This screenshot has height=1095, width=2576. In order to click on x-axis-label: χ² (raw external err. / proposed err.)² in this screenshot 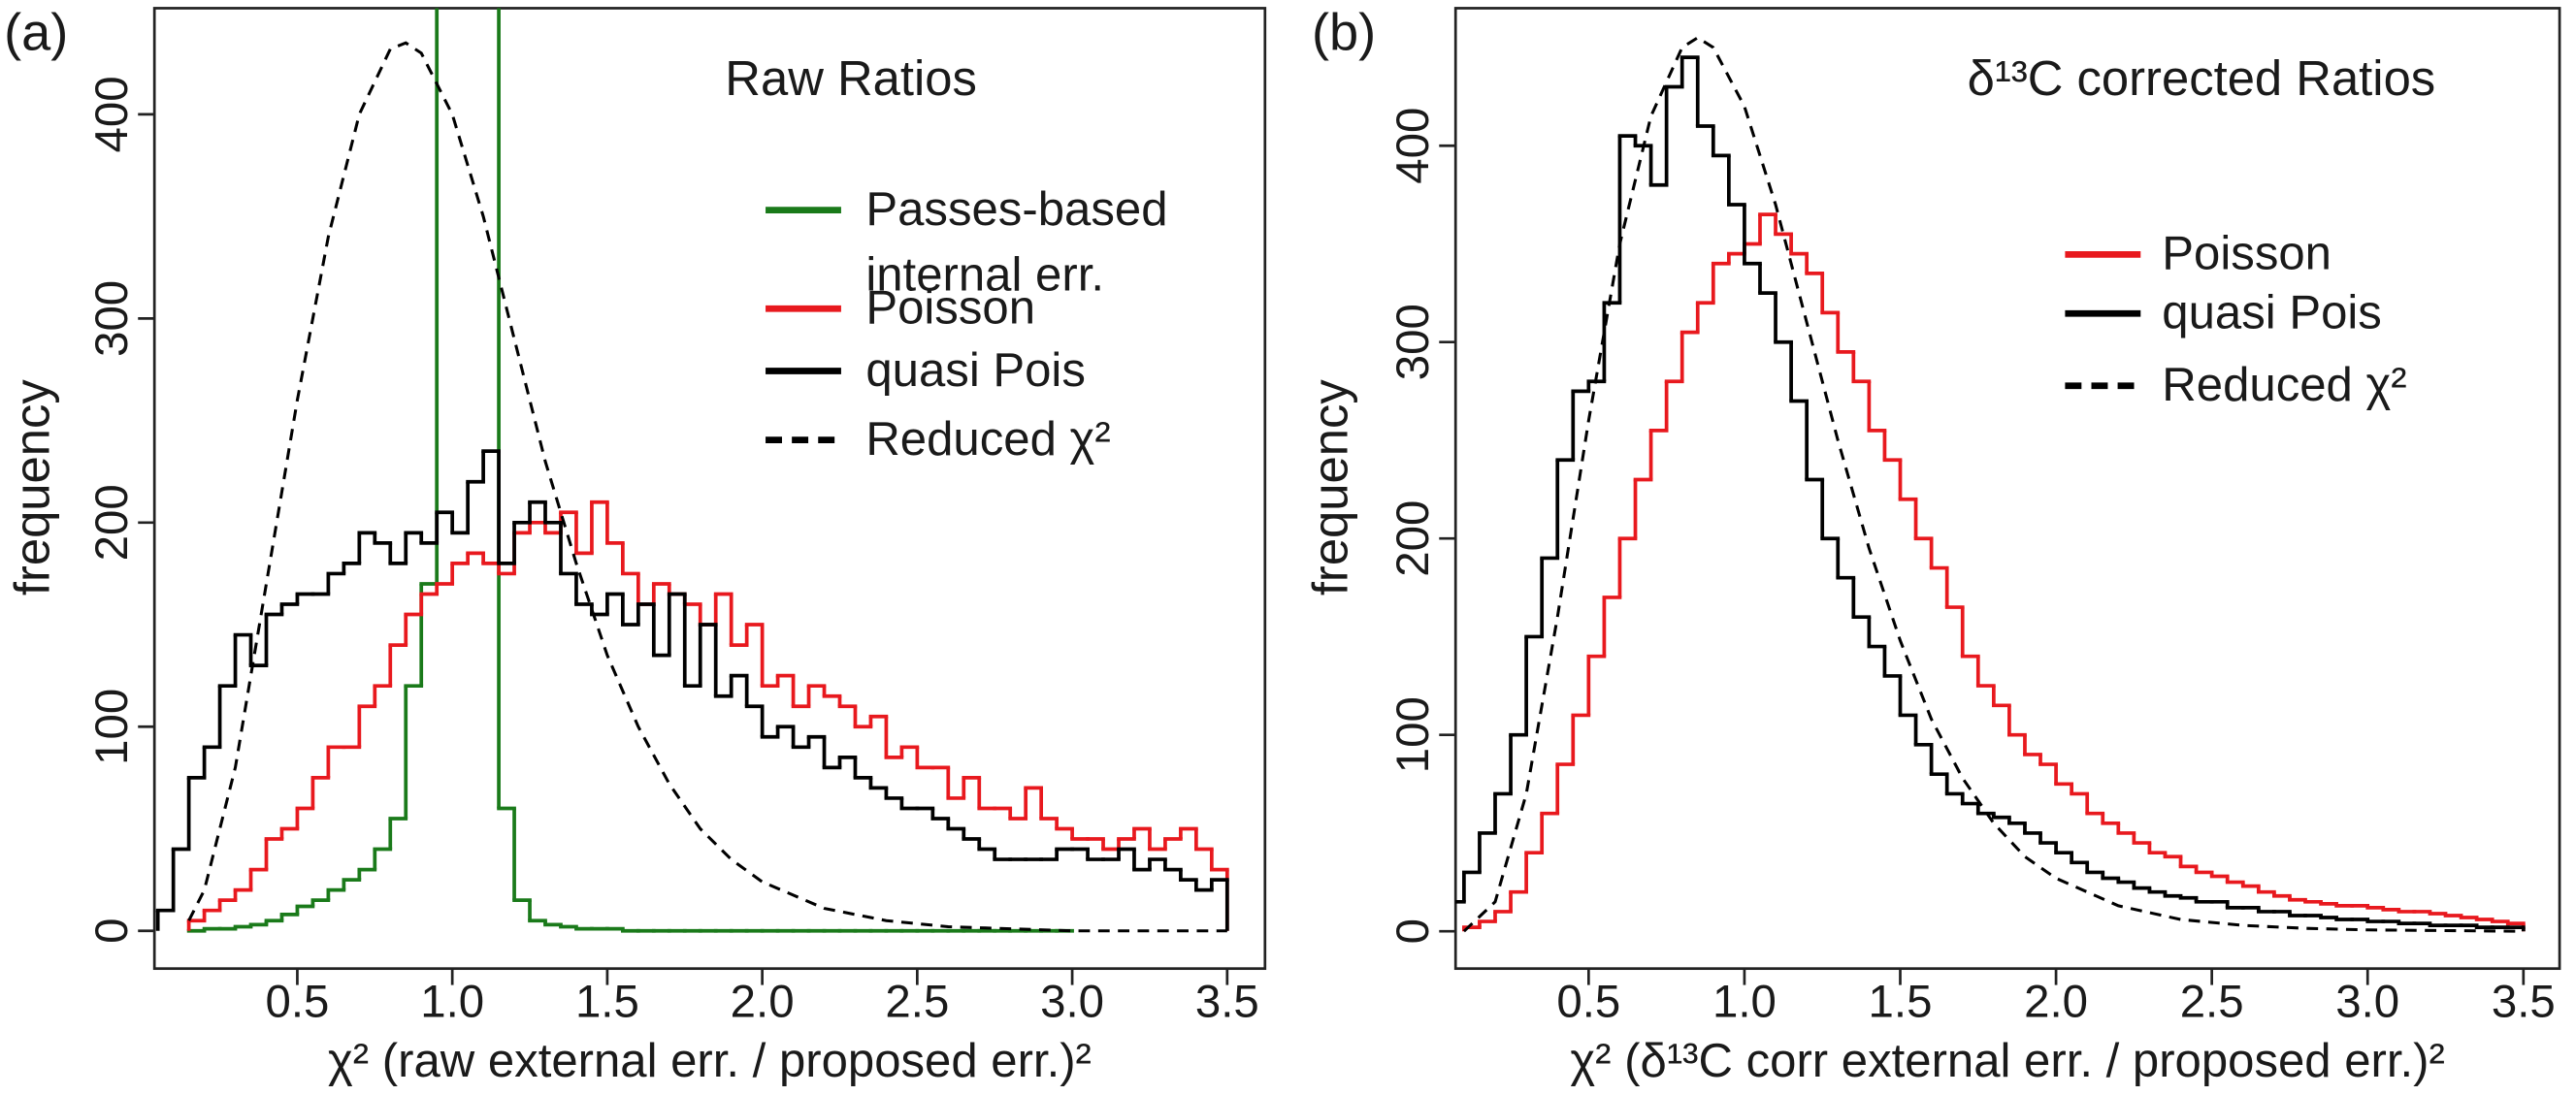, I will do `click(710, 1061)`.